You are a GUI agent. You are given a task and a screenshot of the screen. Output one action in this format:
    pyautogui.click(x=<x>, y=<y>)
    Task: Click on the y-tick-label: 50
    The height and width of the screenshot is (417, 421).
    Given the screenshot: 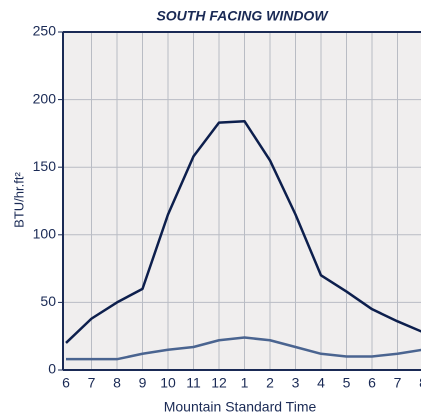 What is the action you would take?
    pyautogui.click(x=48, y=301)
    